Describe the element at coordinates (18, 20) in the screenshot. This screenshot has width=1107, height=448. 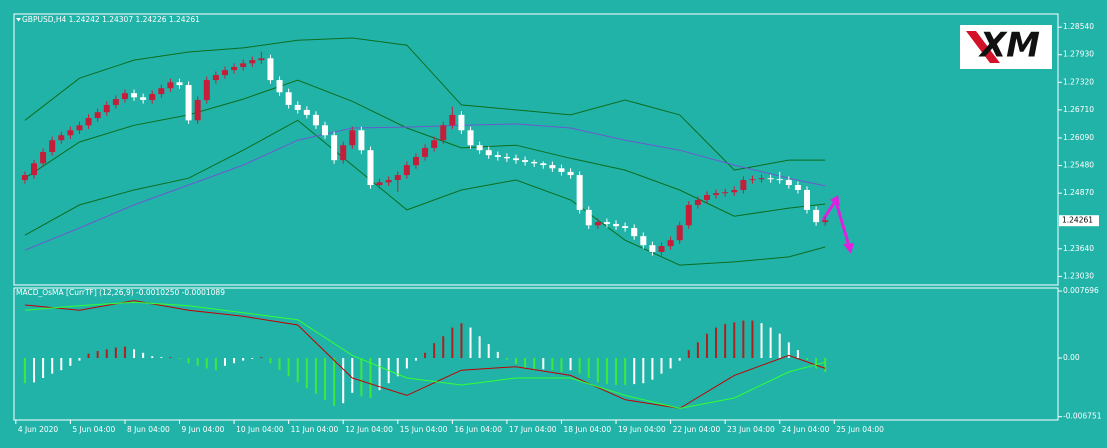
I see `menu-arrow` at that location.